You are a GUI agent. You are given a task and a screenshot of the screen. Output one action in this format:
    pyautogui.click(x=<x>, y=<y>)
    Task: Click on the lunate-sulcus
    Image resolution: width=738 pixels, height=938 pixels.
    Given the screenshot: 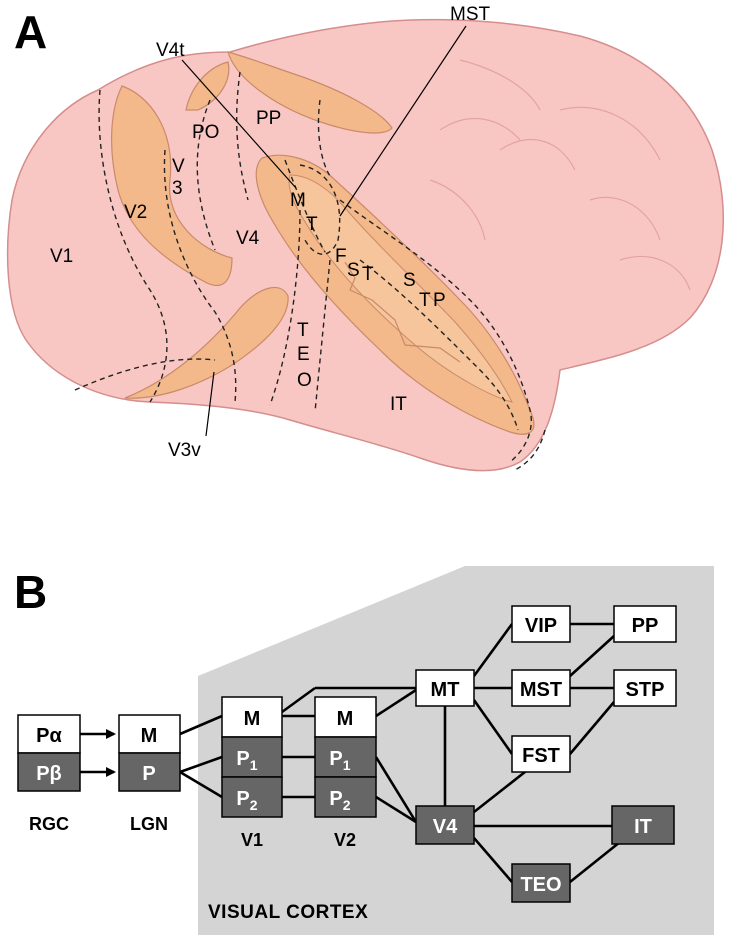 What is the action you would take?
    pyautogui.click(x=172, y=186)
    